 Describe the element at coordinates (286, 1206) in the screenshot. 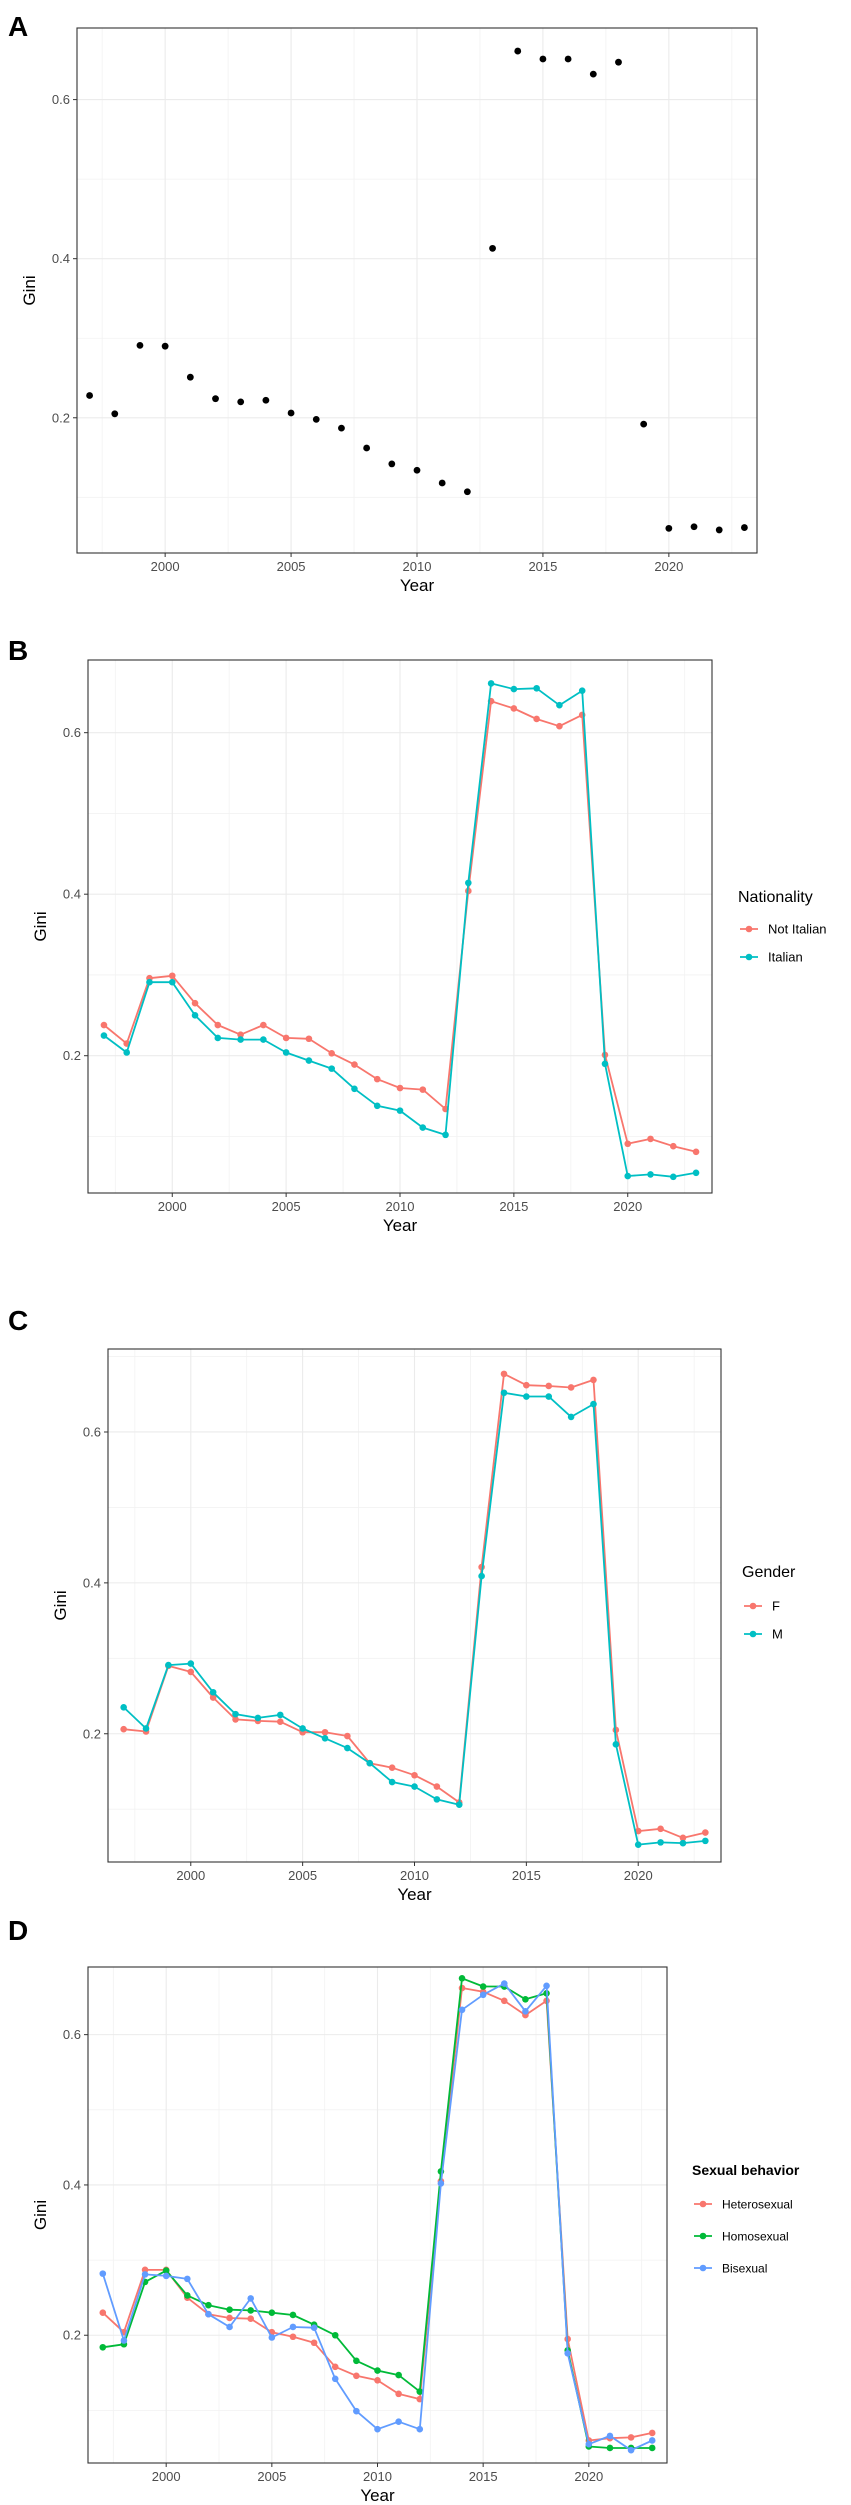

I see `x-tick-label: 2005` at that location.